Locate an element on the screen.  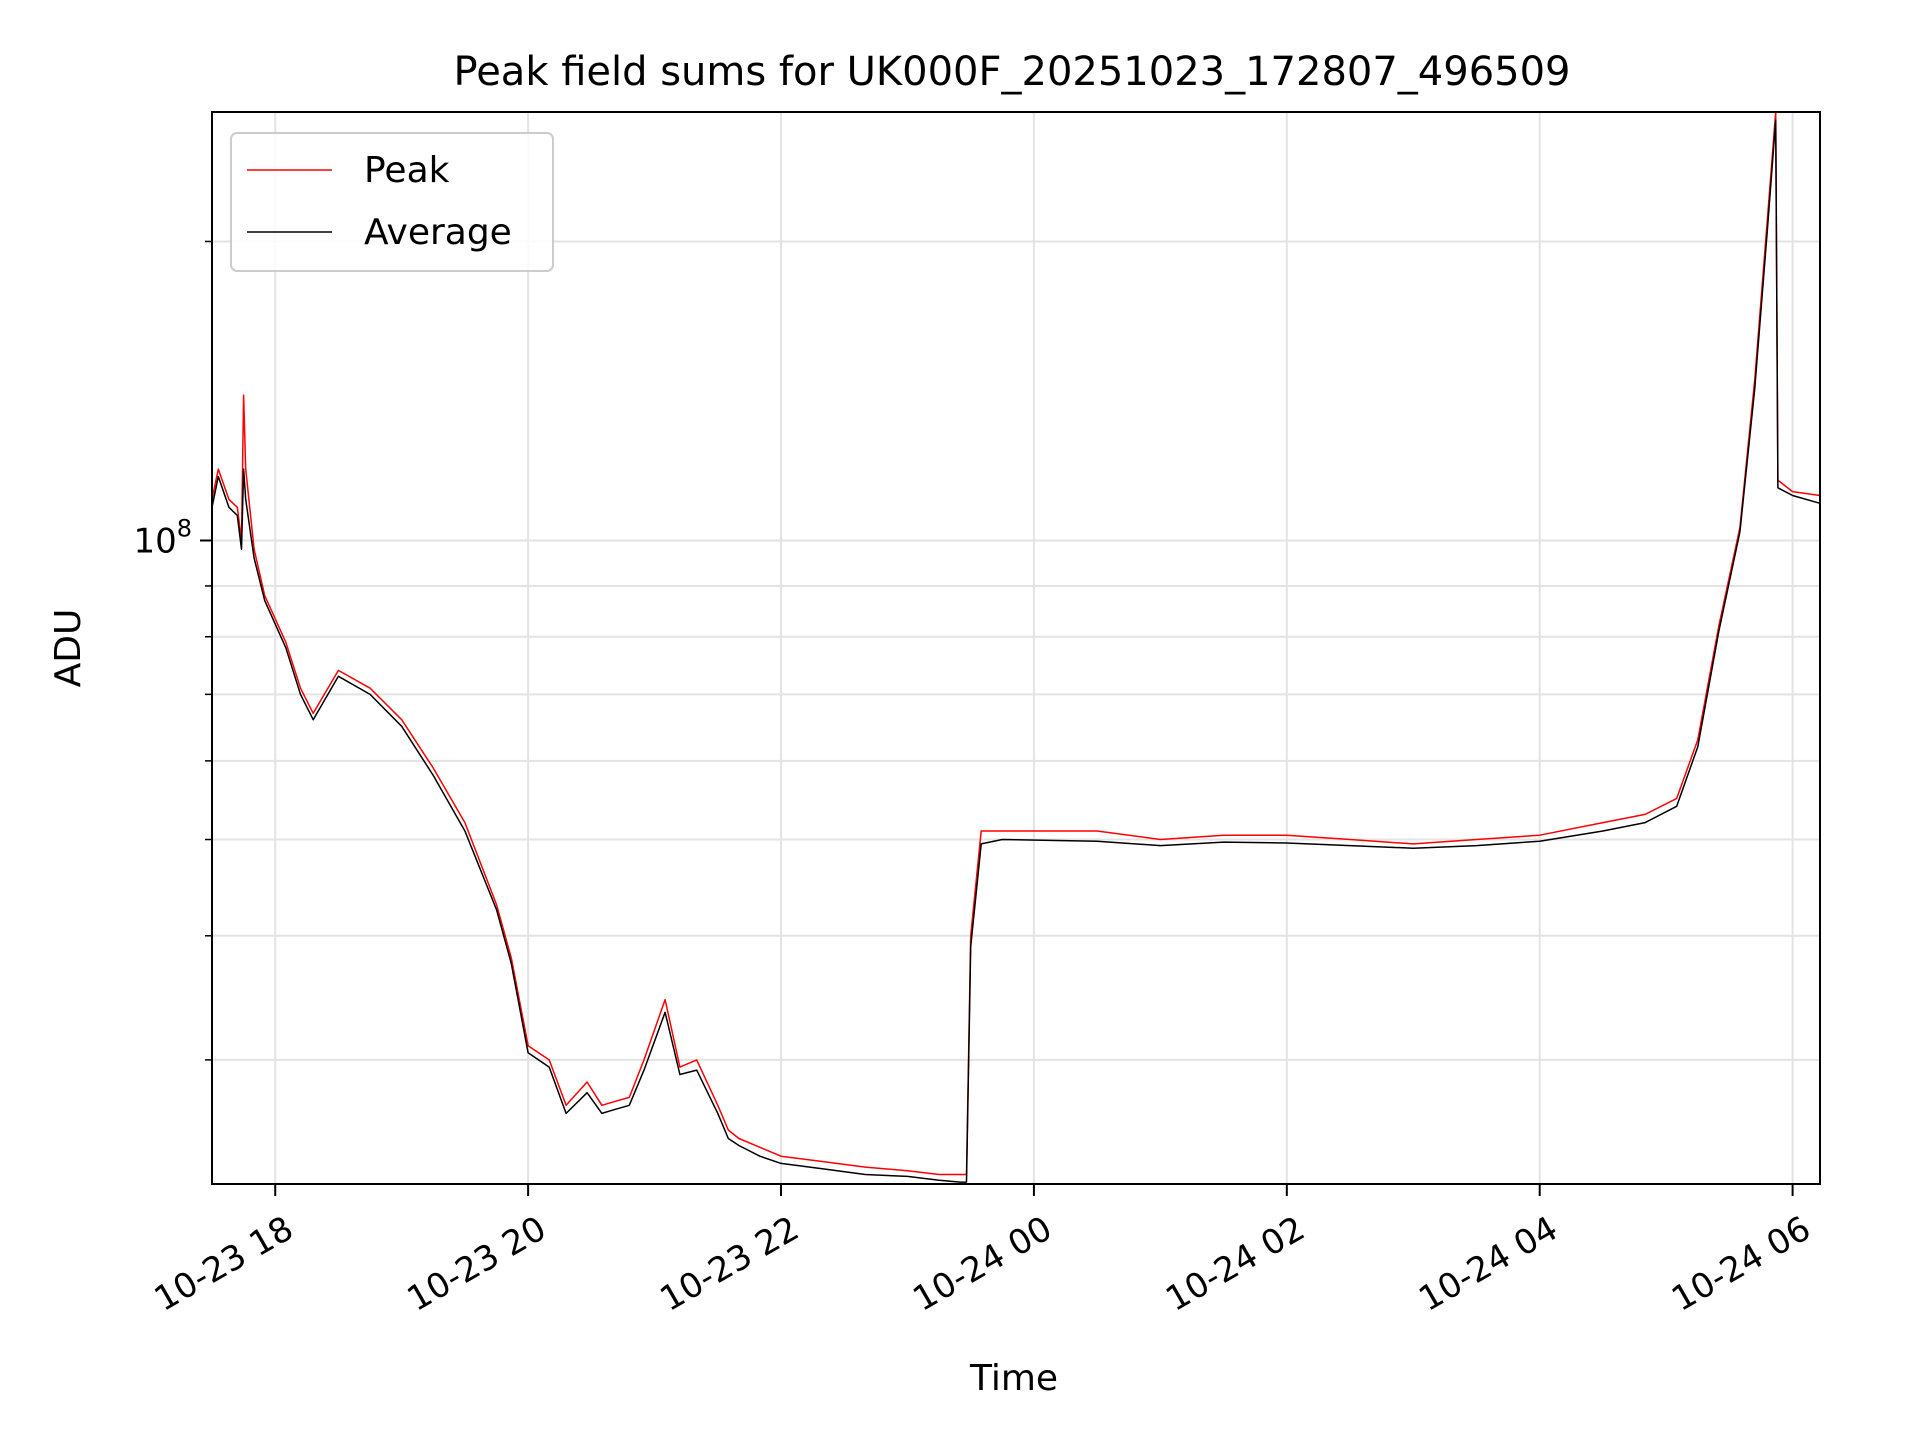
legend: Peak Average is located at coordinates (392, 202).